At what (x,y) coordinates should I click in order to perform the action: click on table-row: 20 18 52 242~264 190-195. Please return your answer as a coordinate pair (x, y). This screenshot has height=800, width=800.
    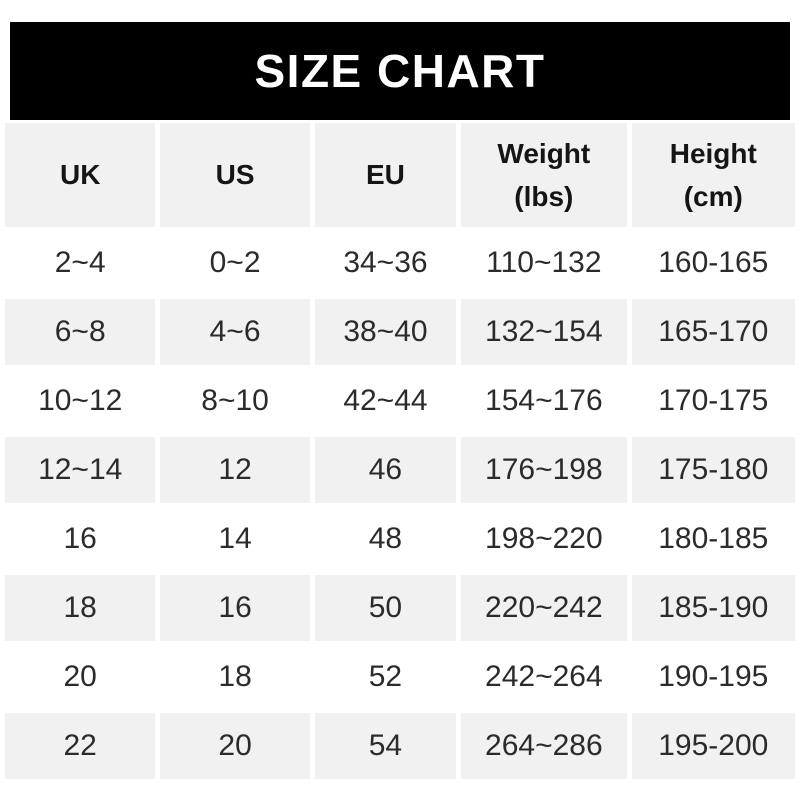
    Looking at the image, I should click on (400, 677).